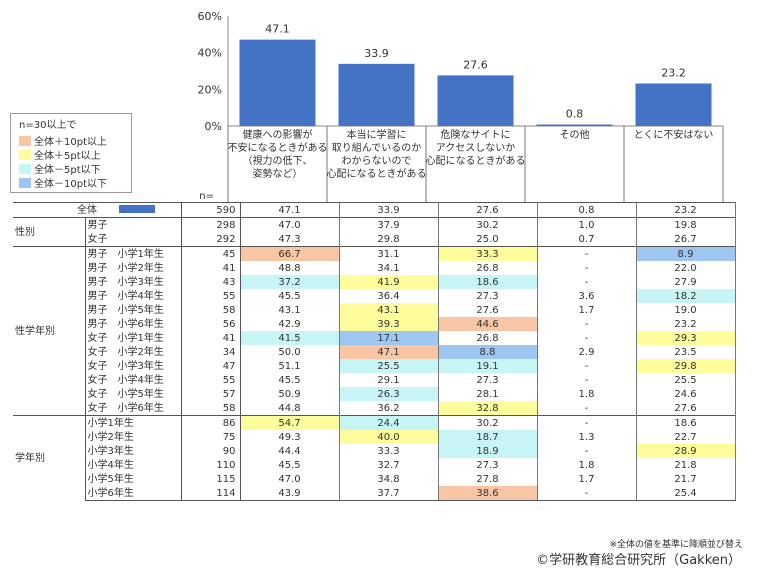 The height and width of the screenshot is (574, 757). I want to click on value-cell: 27.6, so click(685, 408).